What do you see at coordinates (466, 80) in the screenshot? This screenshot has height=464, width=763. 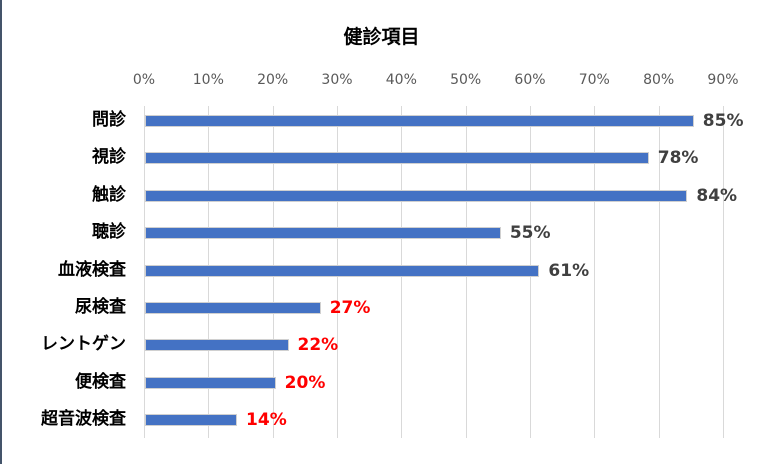 I see `x-tick-label: 50%` at bounding box center [466, 80].